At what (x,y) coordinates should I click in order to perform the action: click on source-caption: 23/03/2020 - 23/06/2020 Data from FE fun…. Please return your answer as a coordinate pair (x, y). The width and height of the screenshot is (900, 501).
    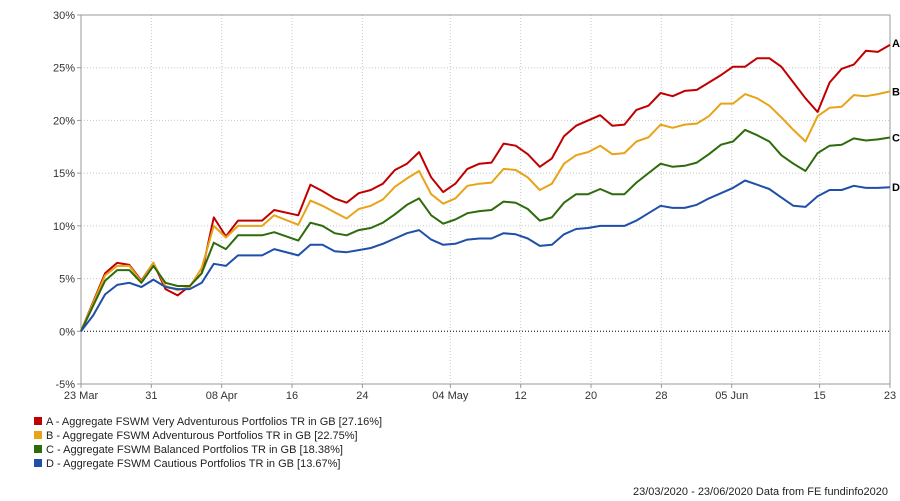
    Looking at the image, I should click on (760, 492).